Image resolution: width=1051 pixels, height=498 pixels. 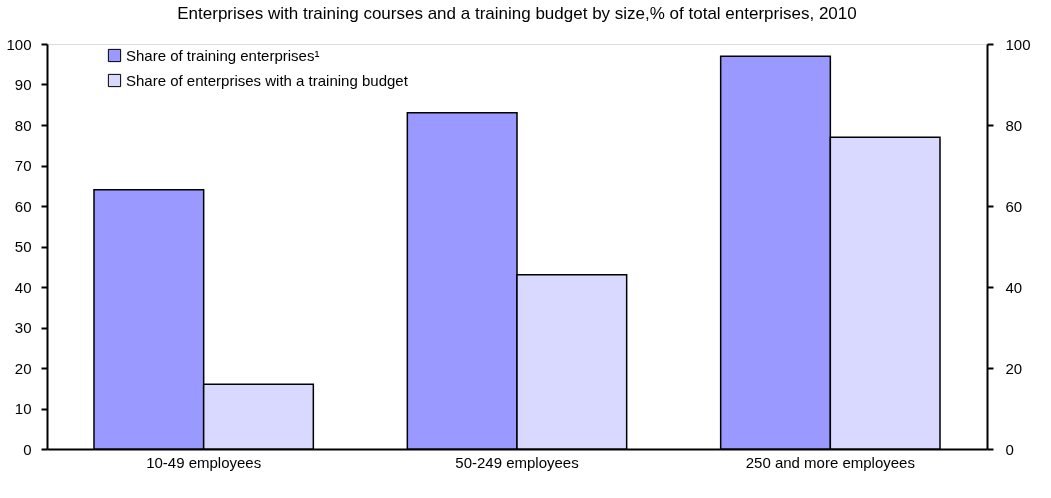 I want to click on y2-tick-label: 20, so click(x=1014, y=368).